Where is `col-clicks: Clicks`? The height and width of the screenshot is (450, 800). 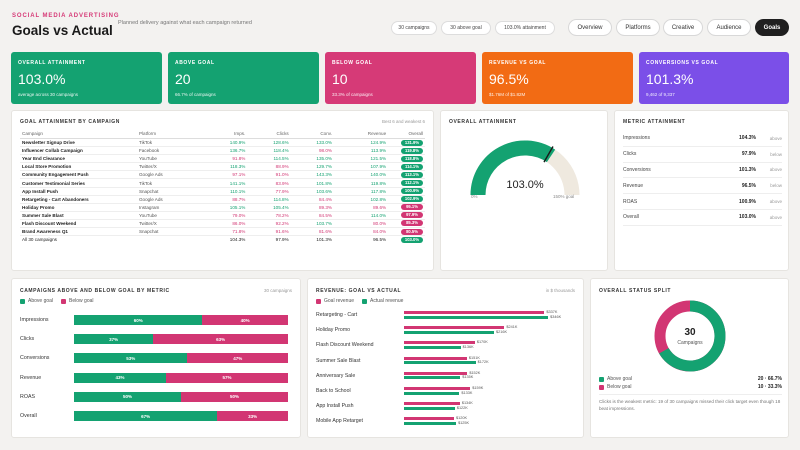 col-clicks: Clicks is located at coordinates (269, 135).